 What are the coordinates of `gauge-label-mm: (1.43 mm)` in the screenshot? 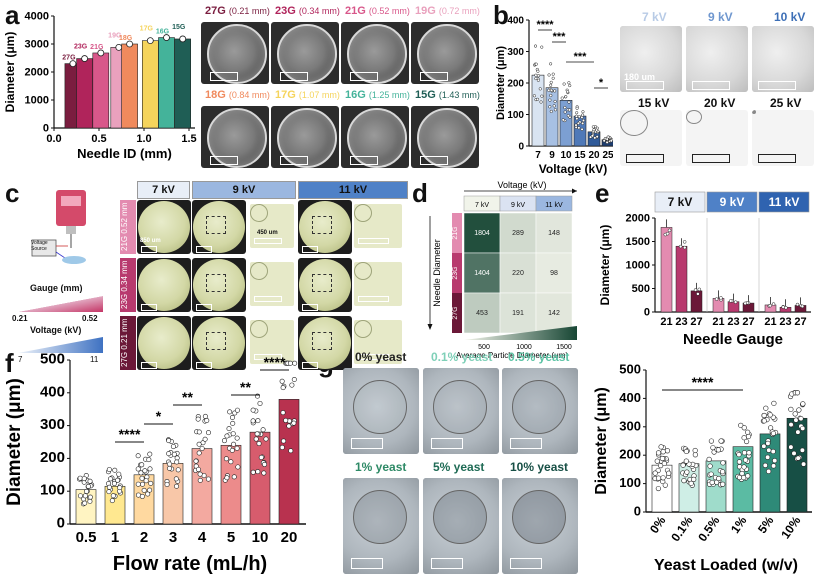 It's located at (459, 95).